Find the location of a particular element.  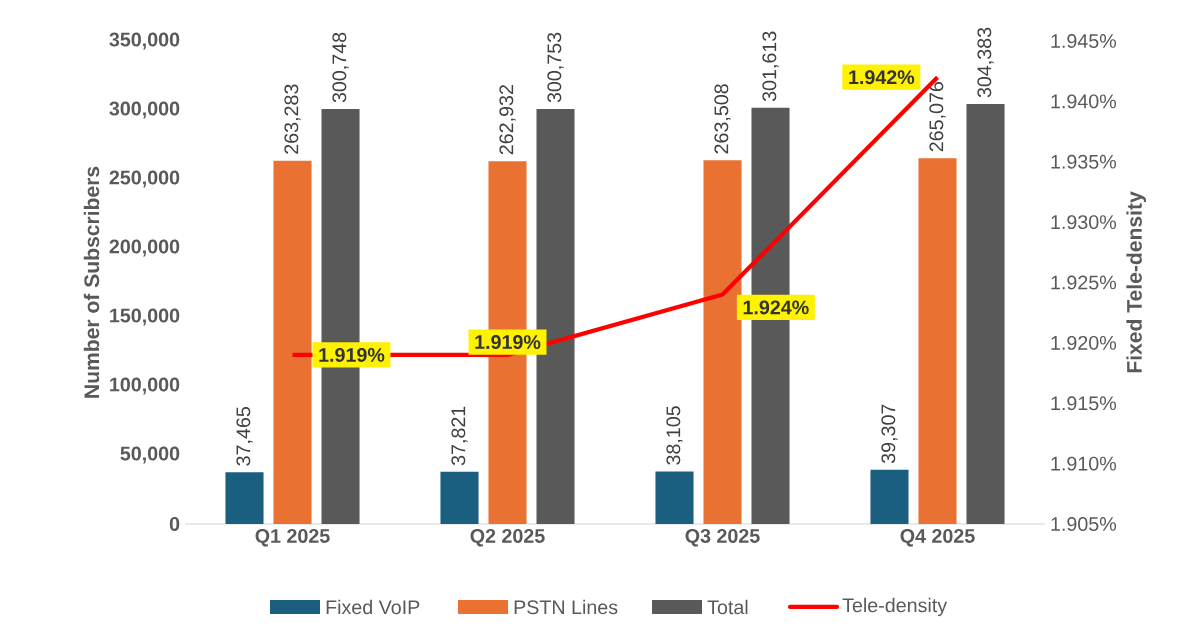

y2-tick-label: 1.930% is located at coordinates (1084, 222).